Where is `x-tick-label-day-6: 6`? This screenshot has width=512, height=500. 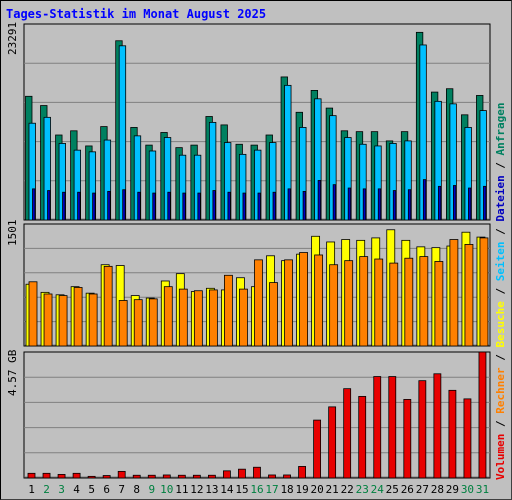 x-tick-label-day-6: 6 is located at coordinates (106, 489).